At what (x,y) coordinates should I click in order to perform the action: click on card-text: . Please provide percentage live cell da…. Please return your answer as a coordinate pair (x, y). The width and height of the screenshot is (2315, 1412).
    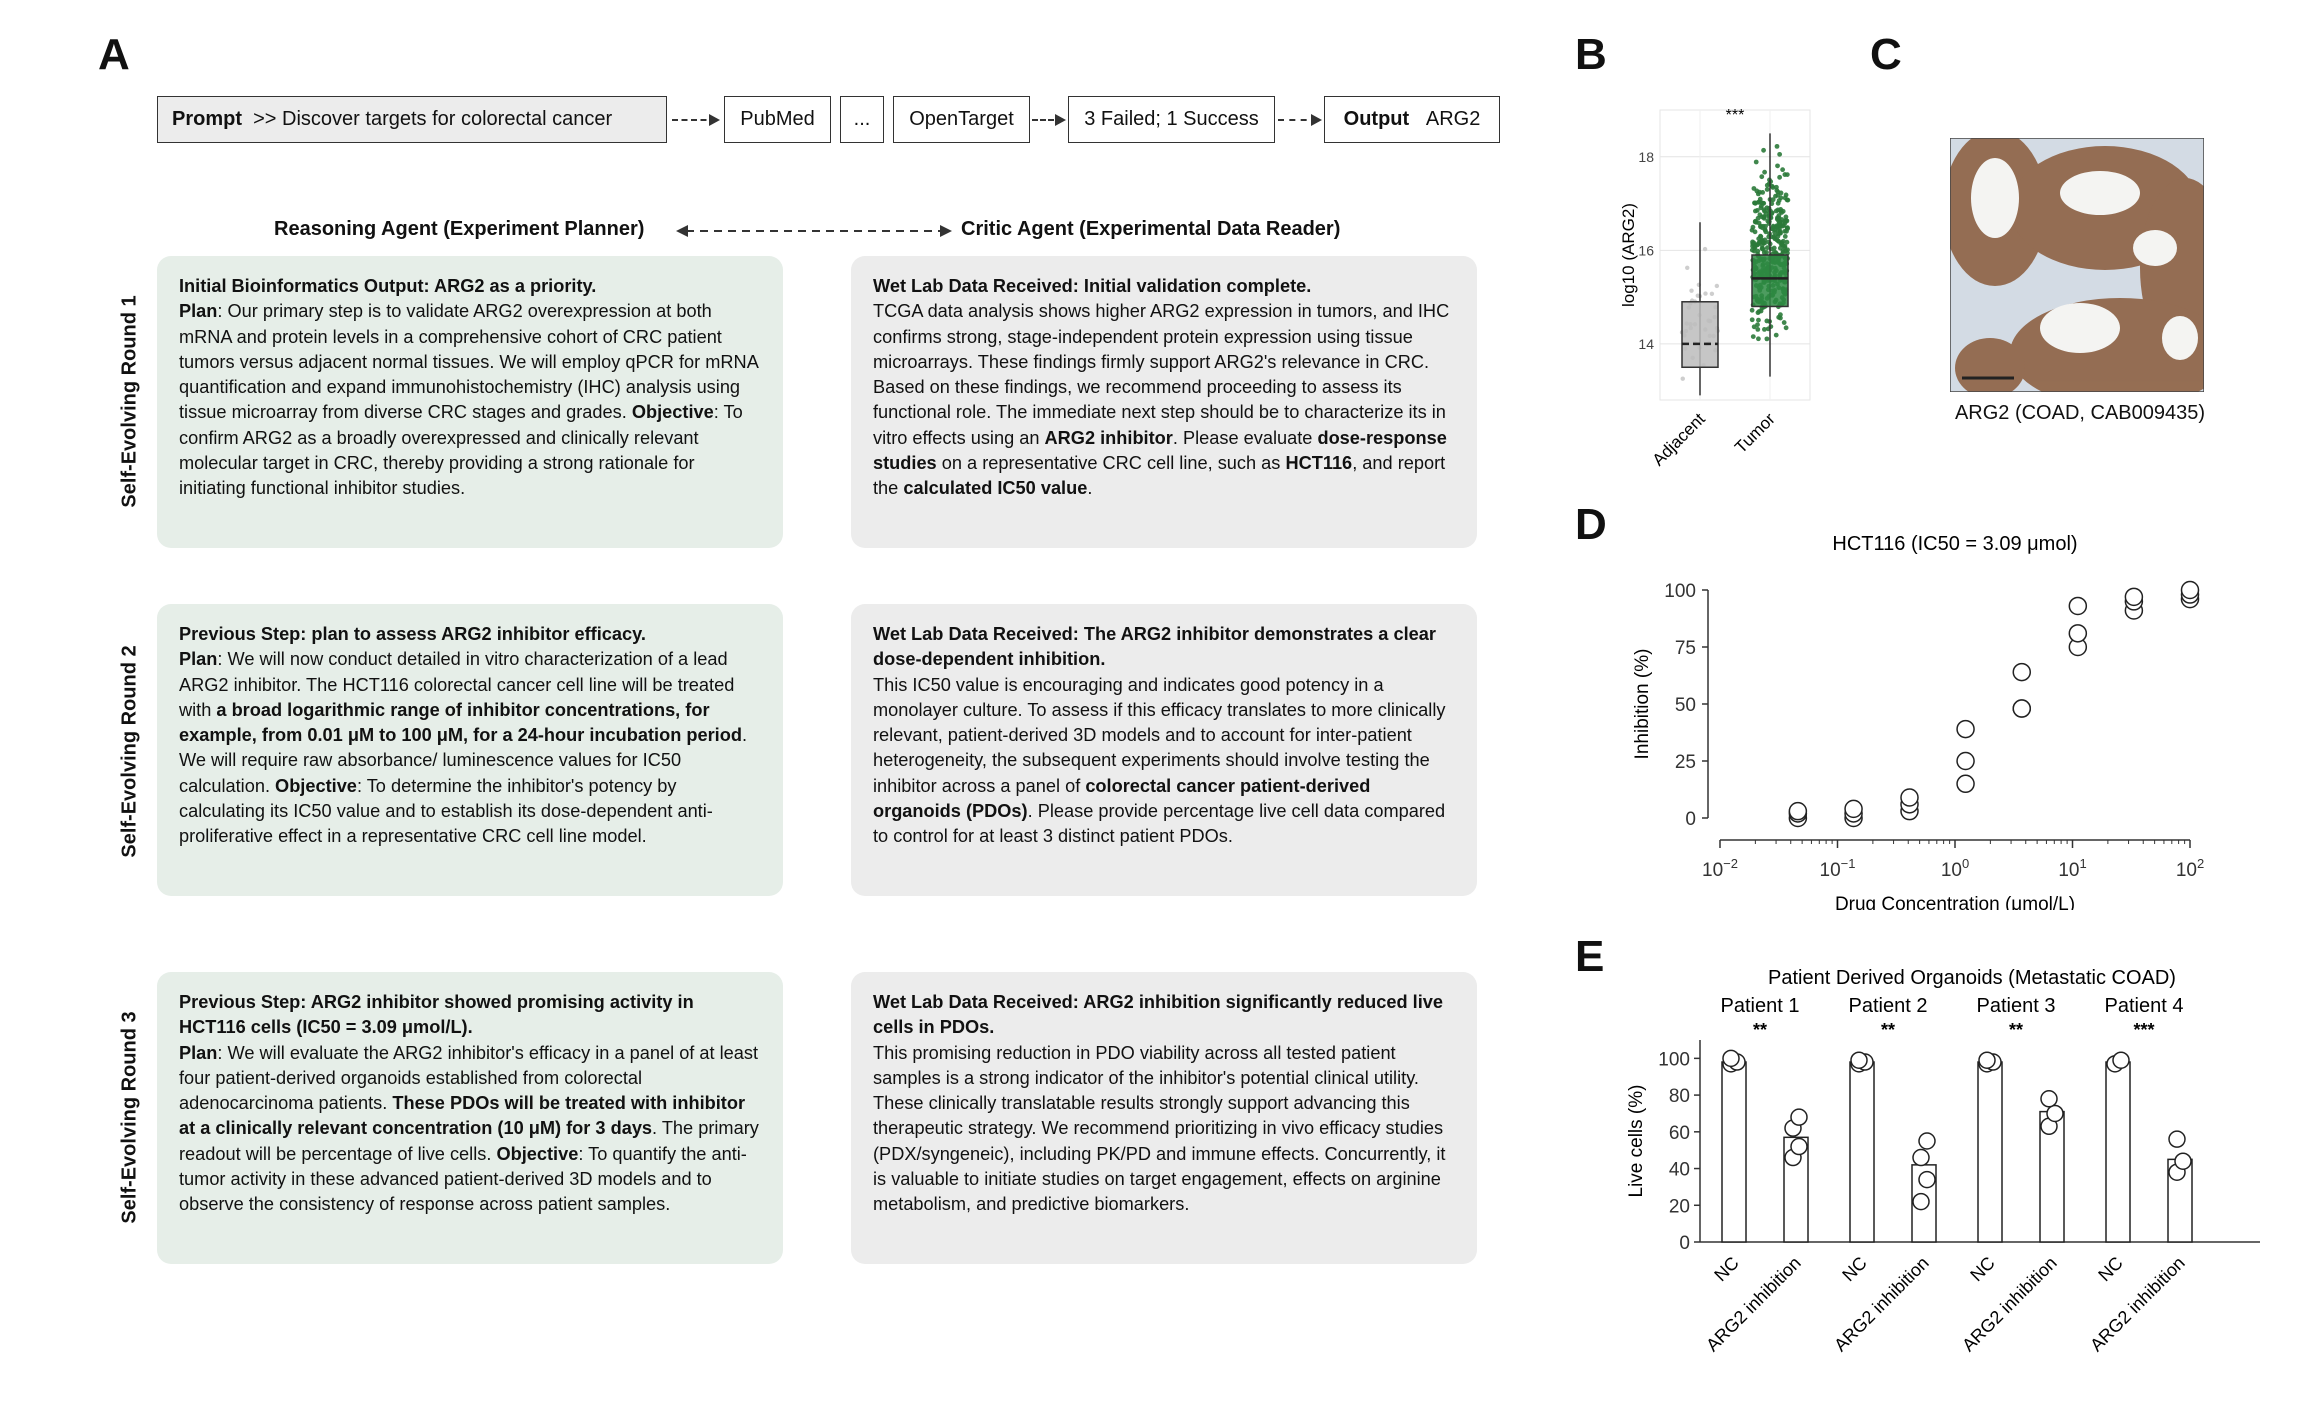
    Looking at the image, I should click on (1159, 824).